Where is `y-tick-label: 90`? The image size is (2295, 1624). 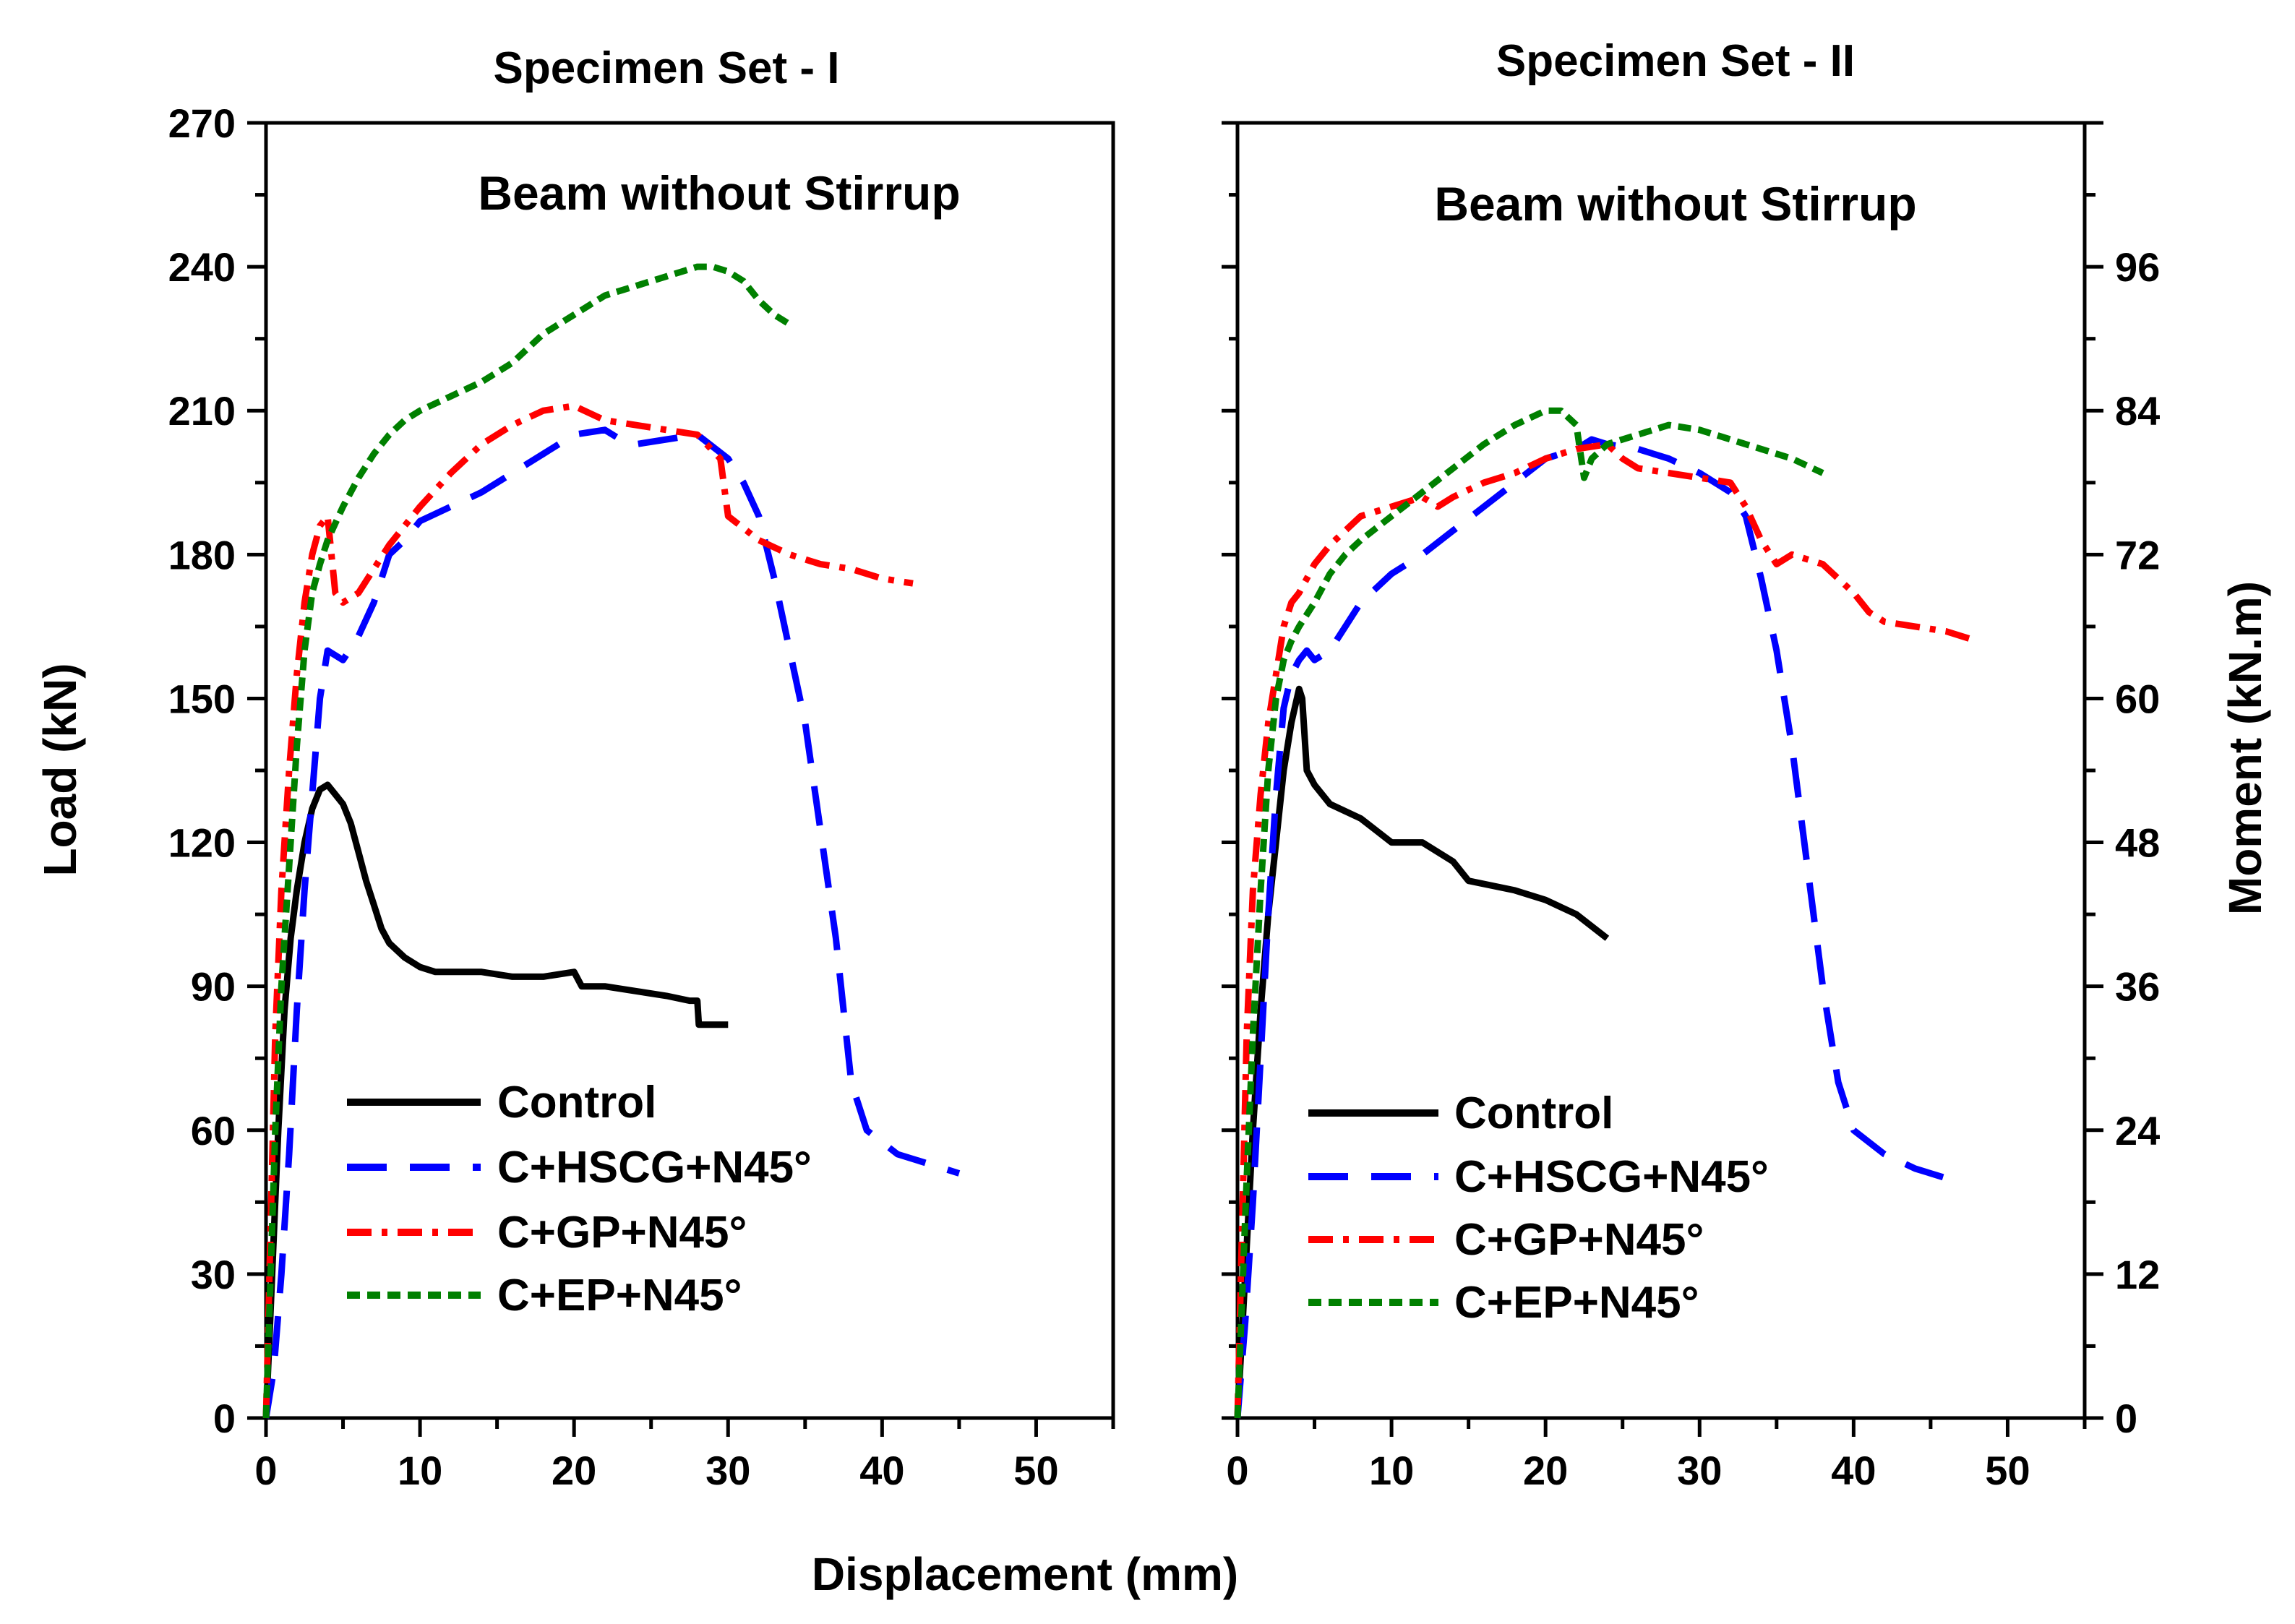 y-tick-label: 90 is located at coordinates (213, 987).